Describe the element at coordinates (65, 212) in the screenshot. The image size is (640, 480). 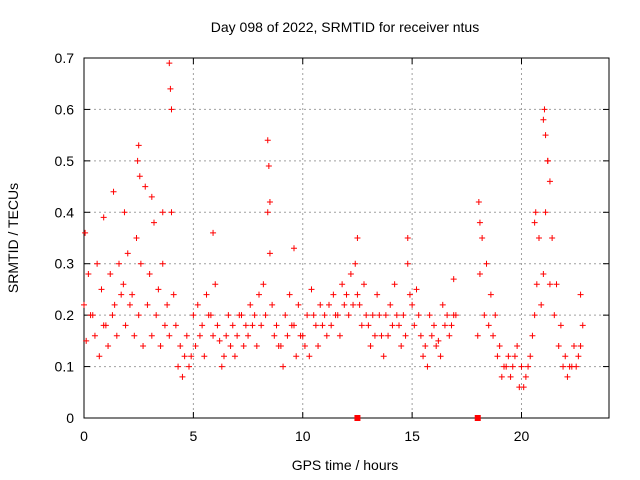
I see `y-tick-label: 0.4` at that location.